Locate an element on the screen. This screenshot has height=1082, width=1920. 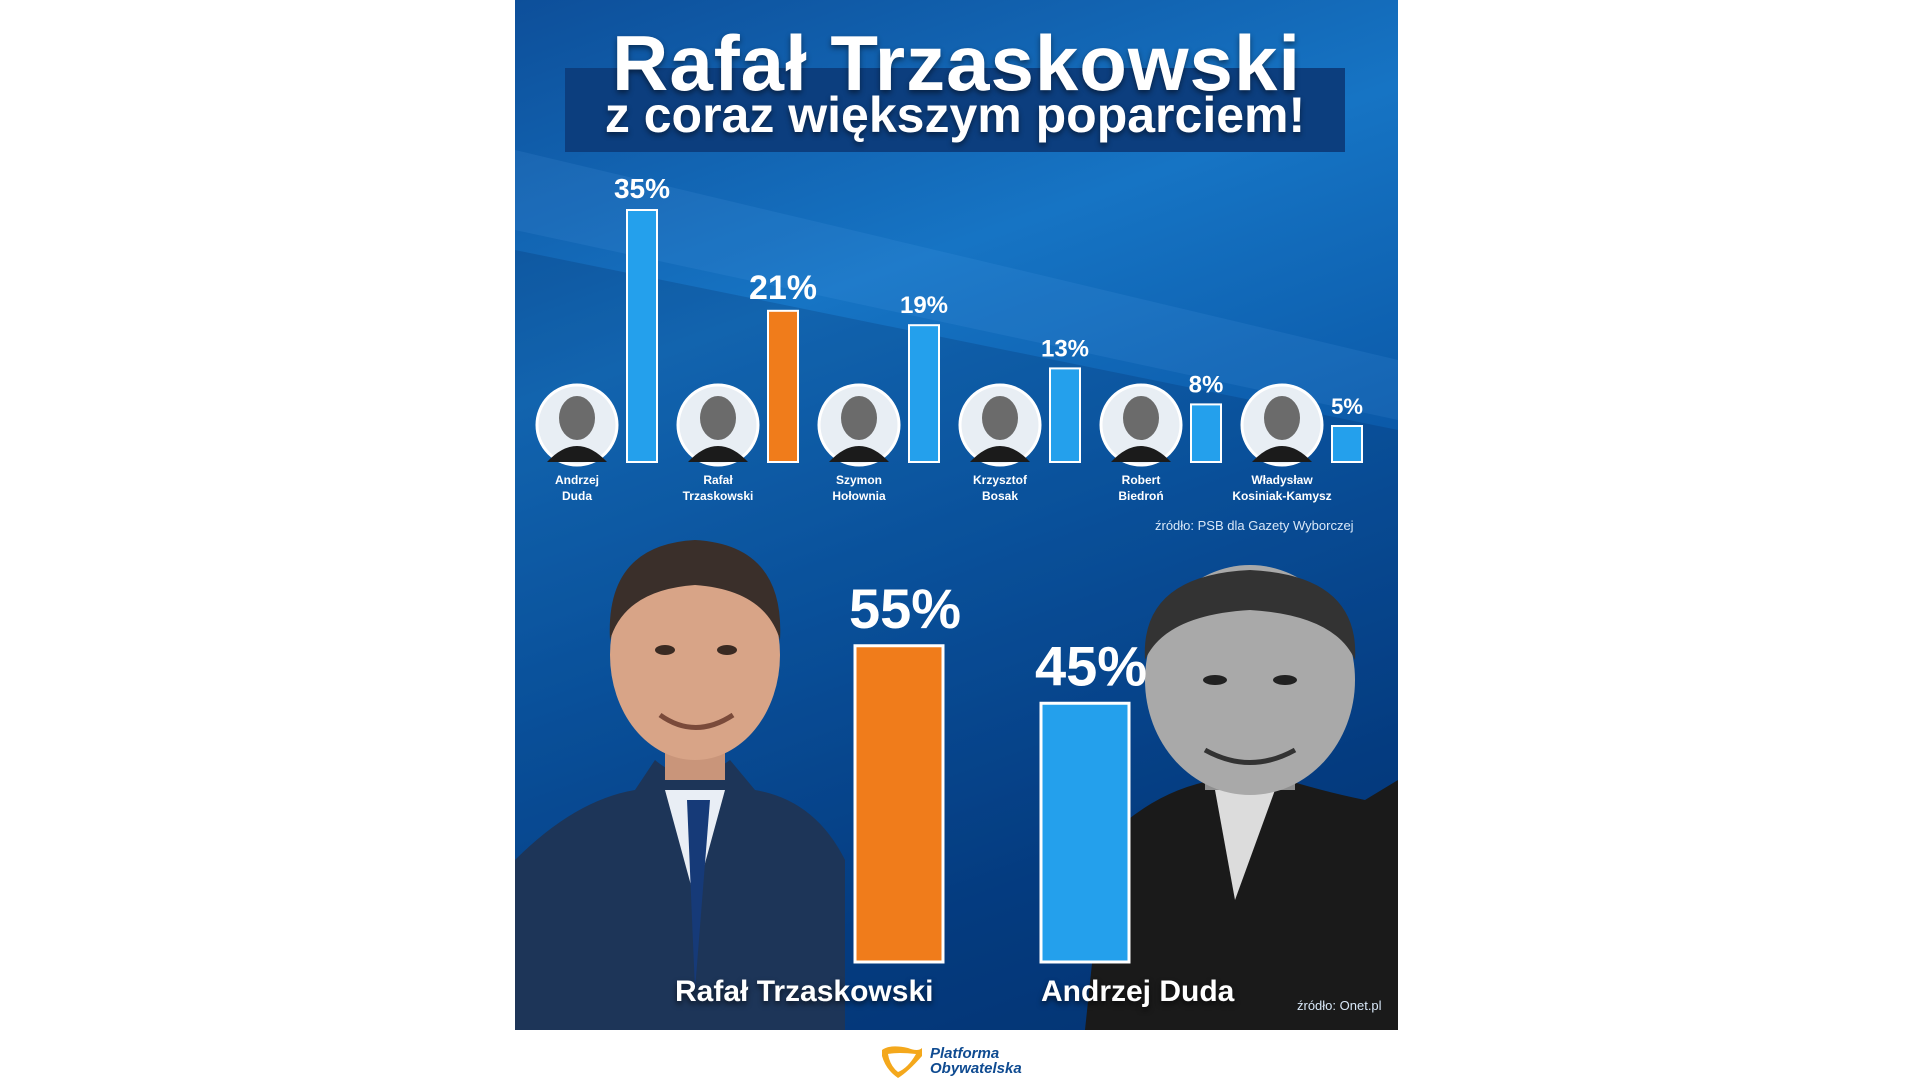
duda-portrait is located at coordinates (1241, 797).